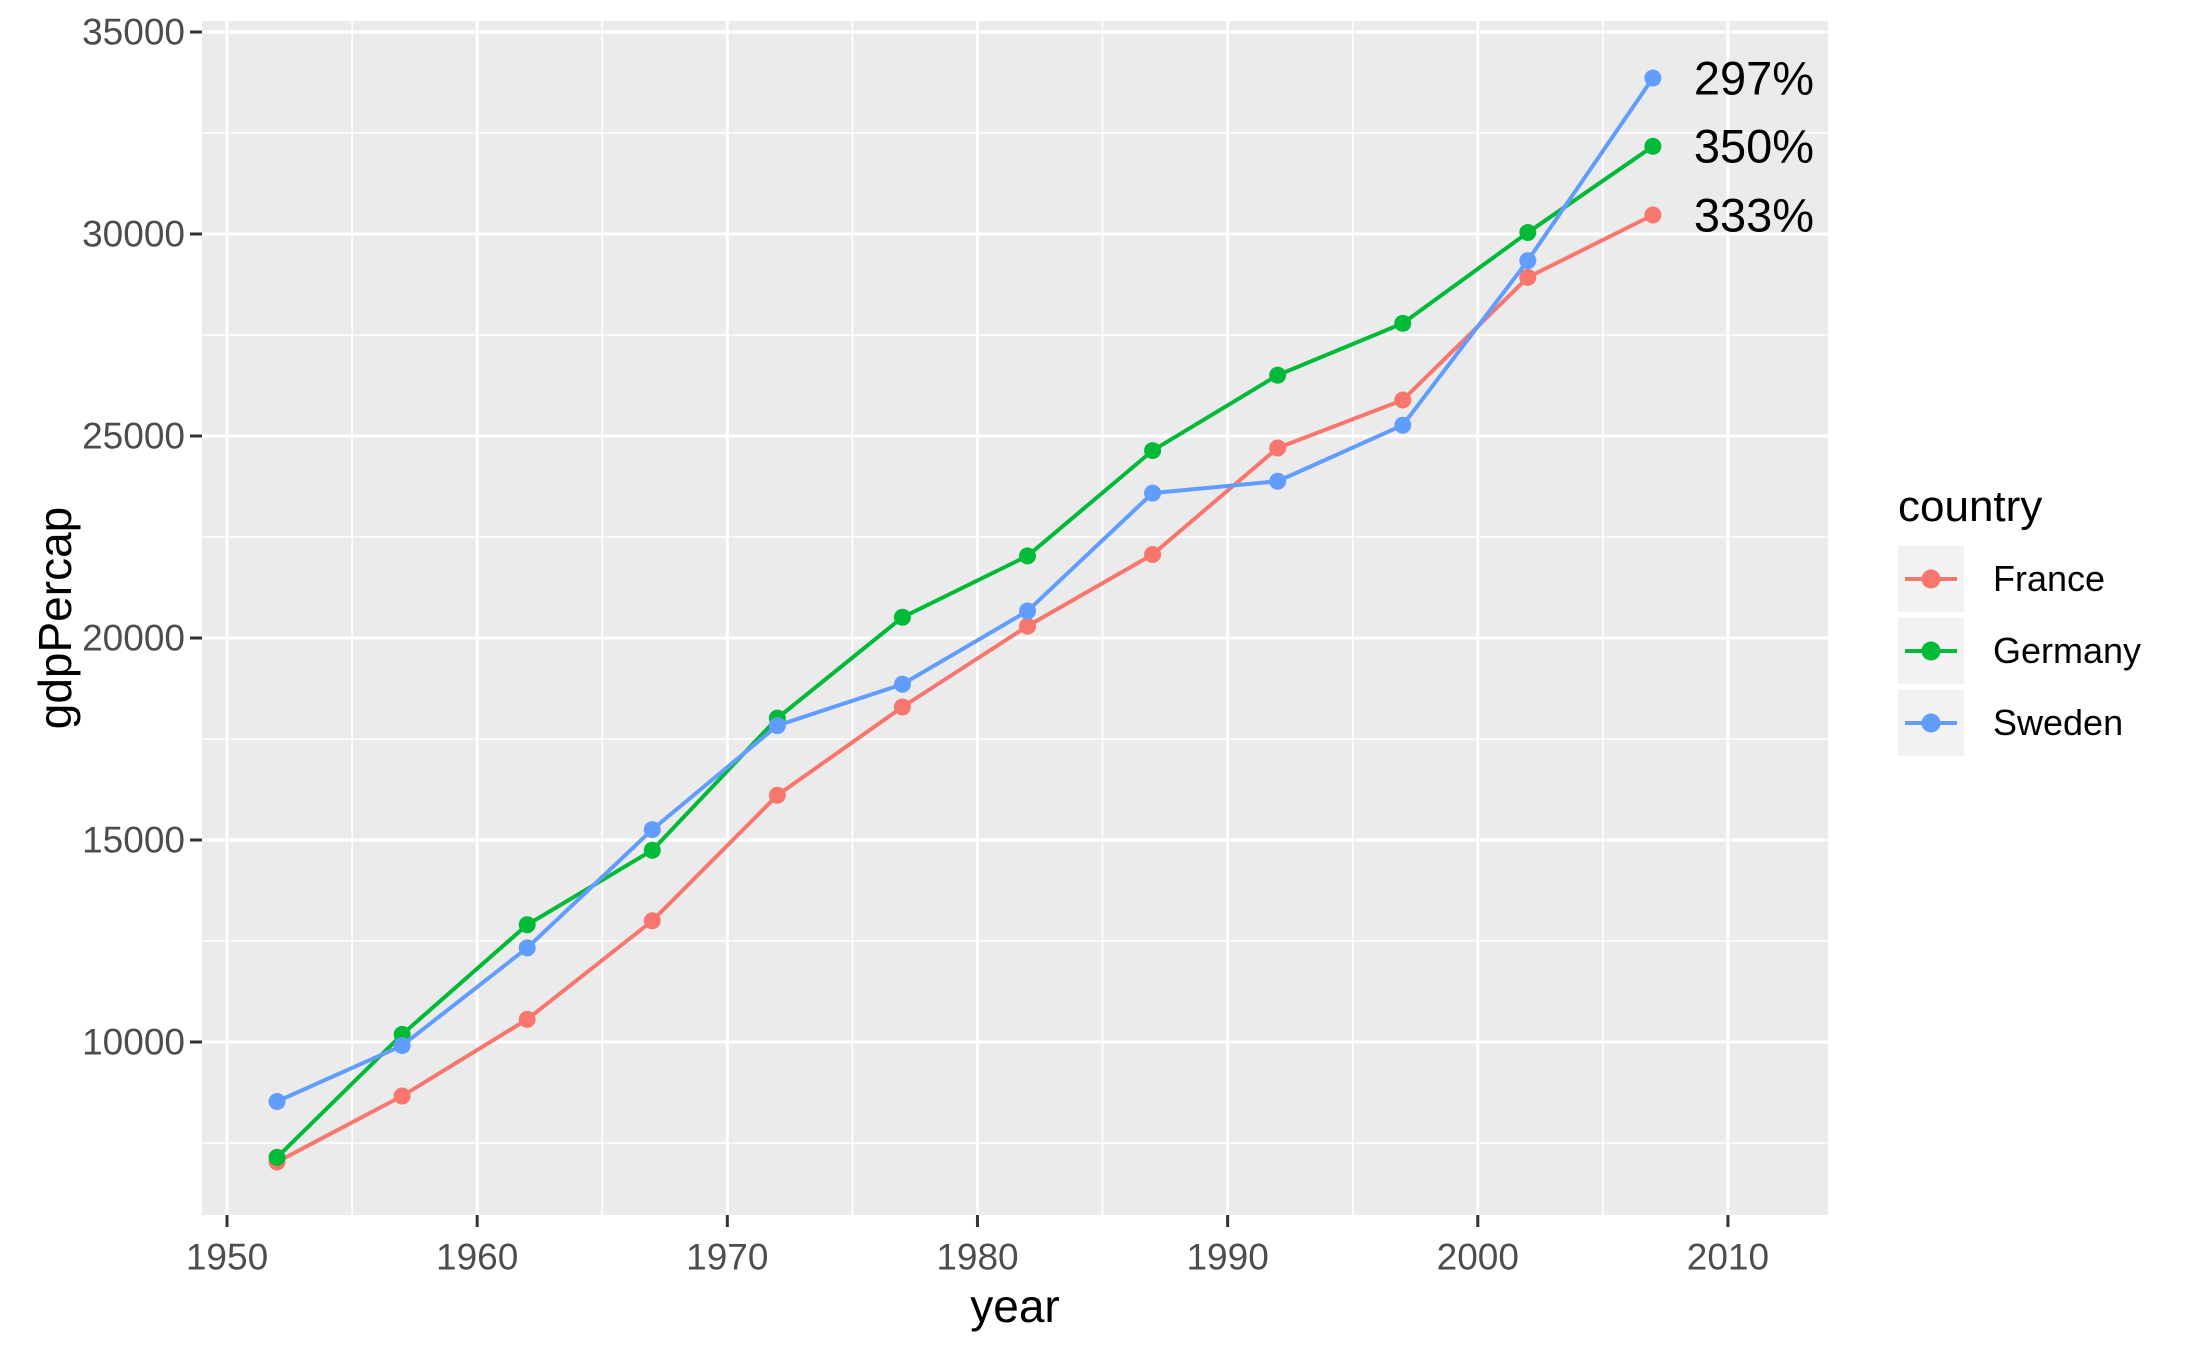 Image resolution: width=2187 pixels, height=1350 pixels. What do you see at coordinates (2067, 650) in the screenshot?
I see `legend-label-germany: Germany` at bounding box center [2067, 650].